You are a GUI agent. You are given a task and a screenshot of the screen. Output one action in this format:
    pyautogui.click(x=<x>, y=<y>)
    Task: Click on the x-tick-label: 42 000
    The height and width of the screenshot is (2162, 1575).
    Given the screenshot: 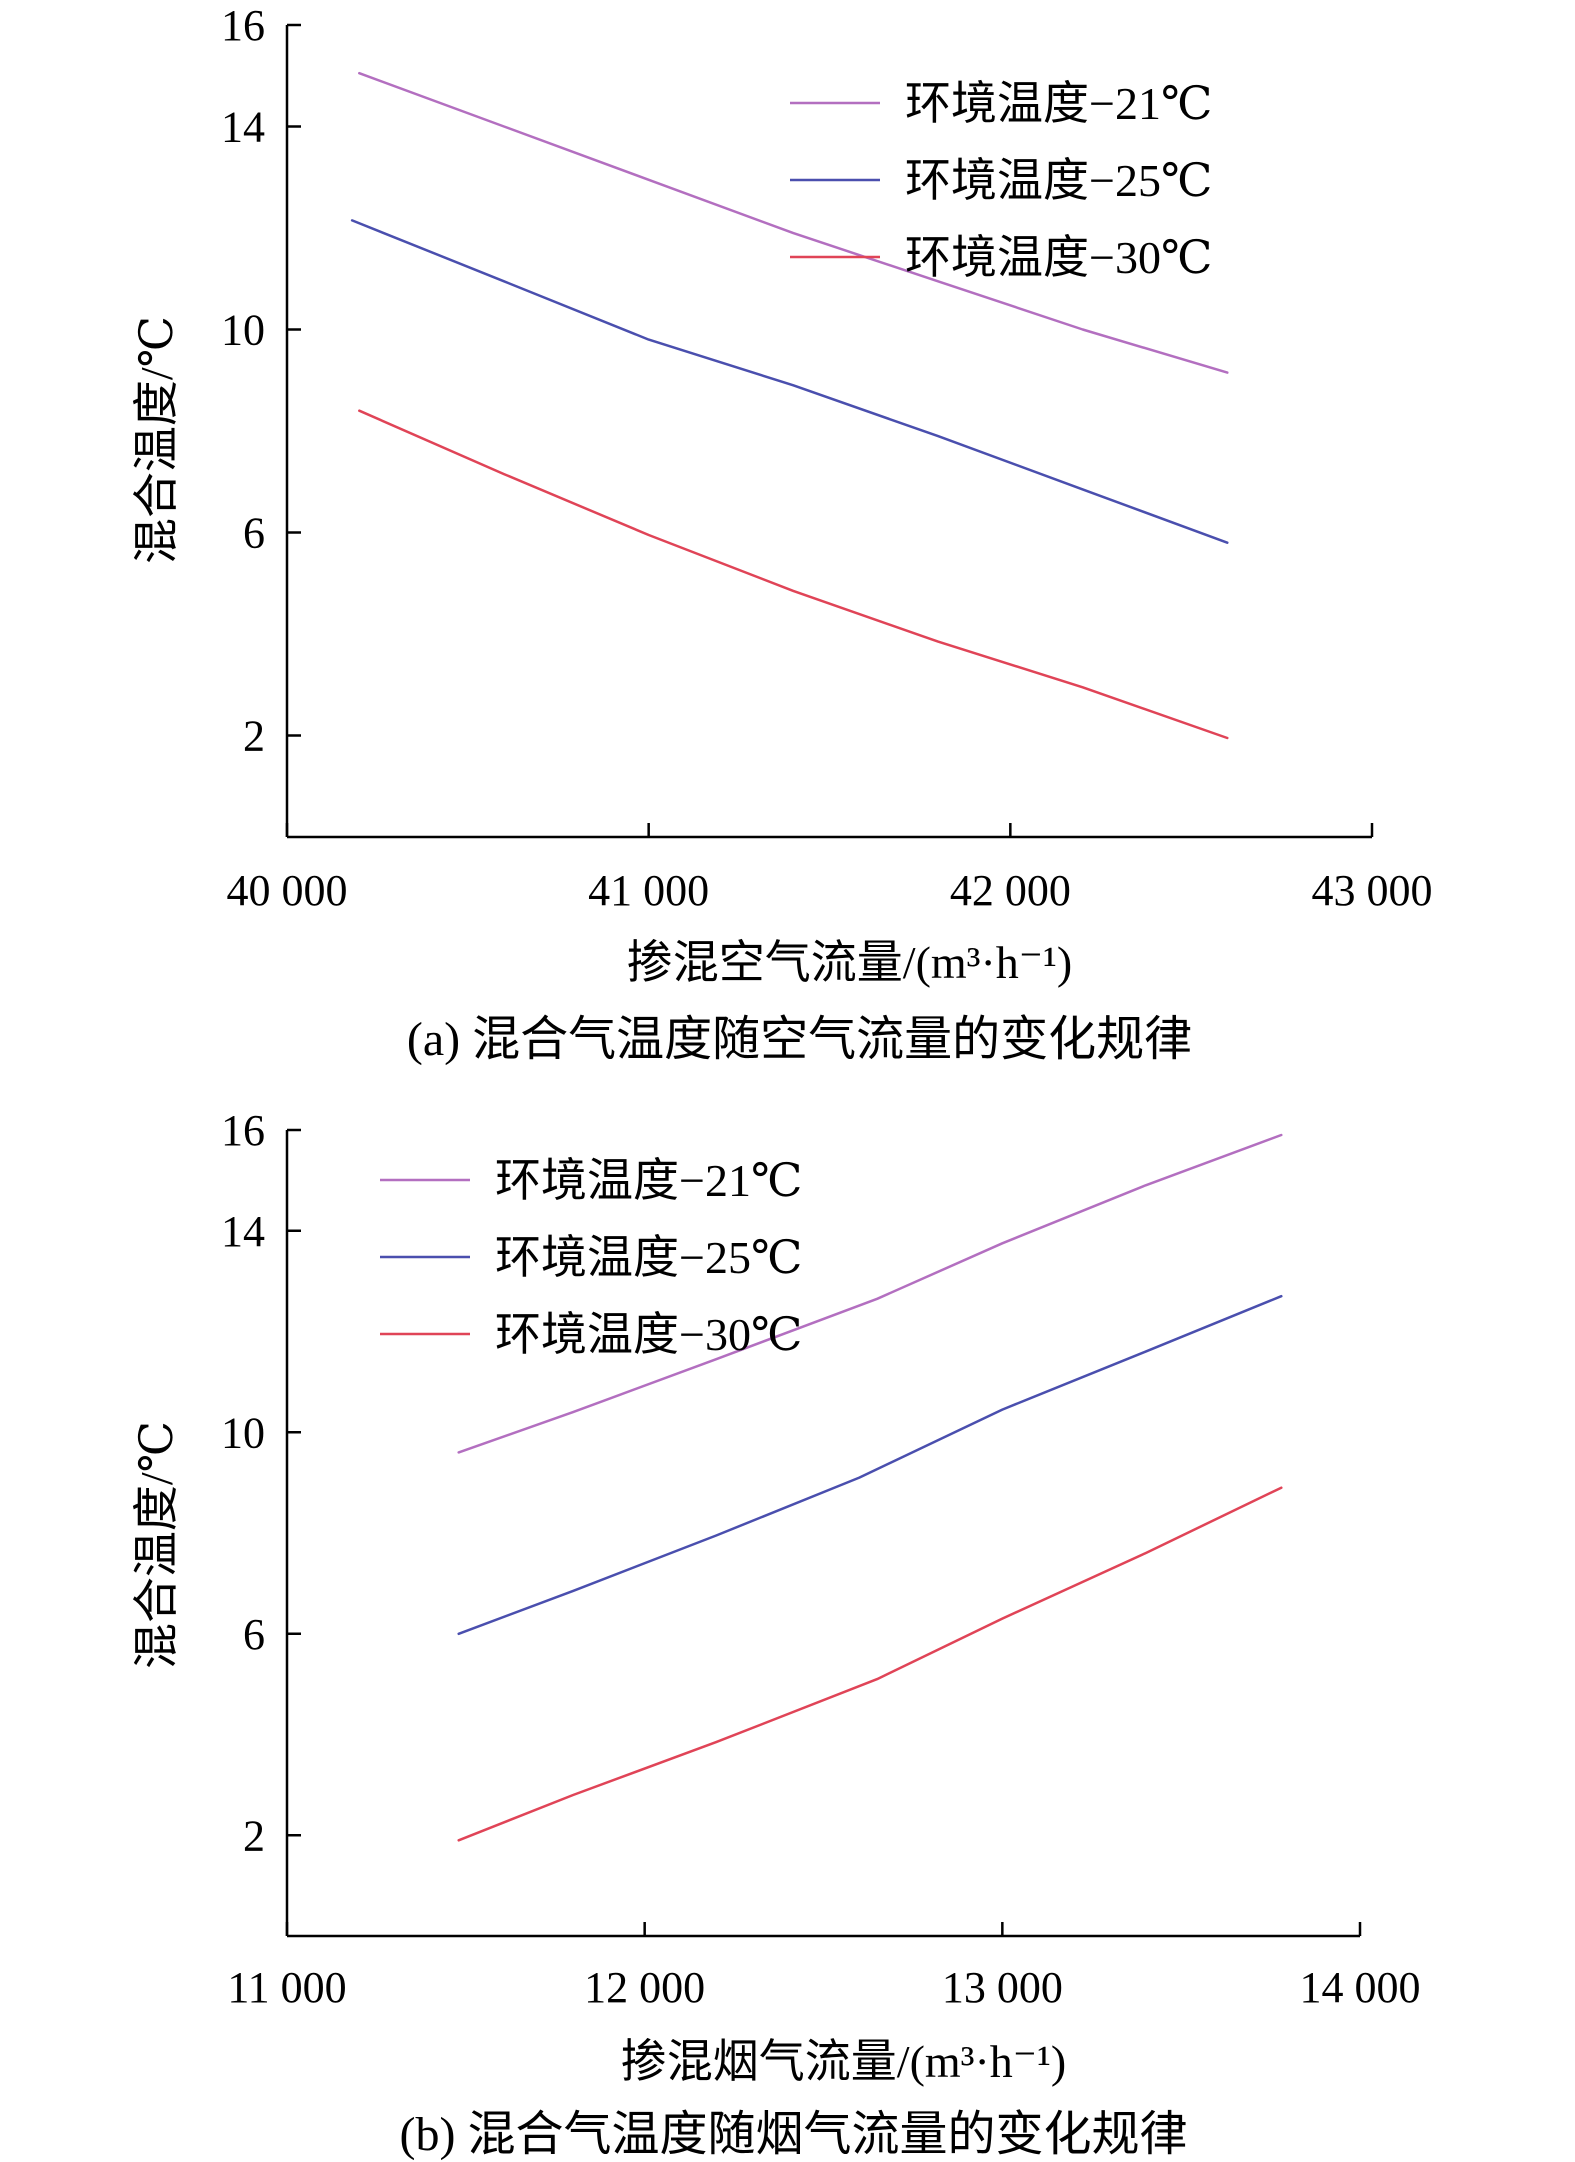 What is the action you would take?
    pyautogui.click(x=1010, y=890)
    